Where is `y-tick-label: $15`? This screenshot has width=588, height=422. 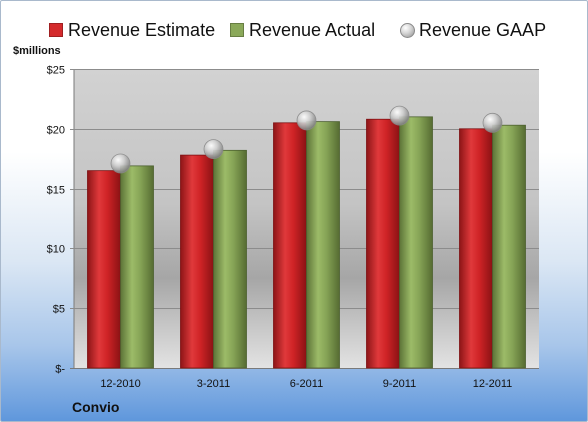
y-tick-label: $15 is located at coordinates (56, 191).